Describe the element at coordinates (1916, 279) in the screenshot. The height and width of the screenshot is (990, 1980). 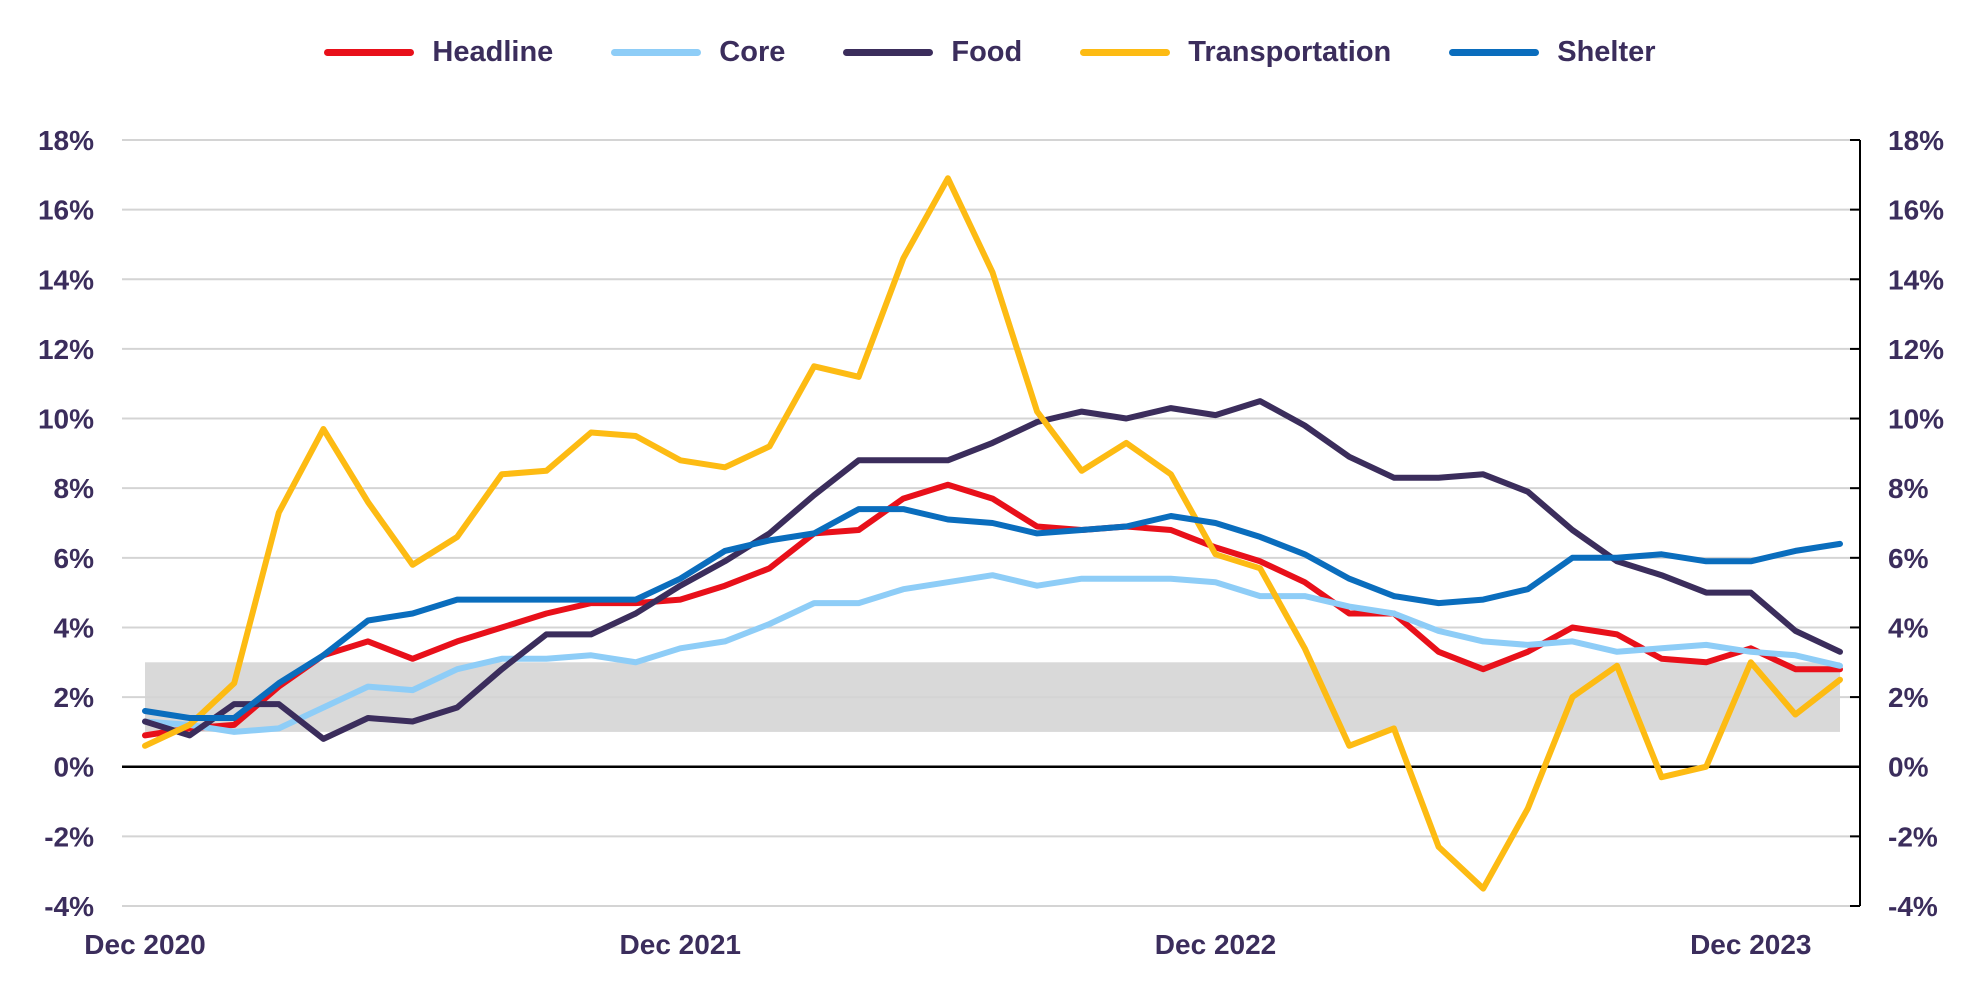
I see `y-tick-label-right: 14%` at that location.